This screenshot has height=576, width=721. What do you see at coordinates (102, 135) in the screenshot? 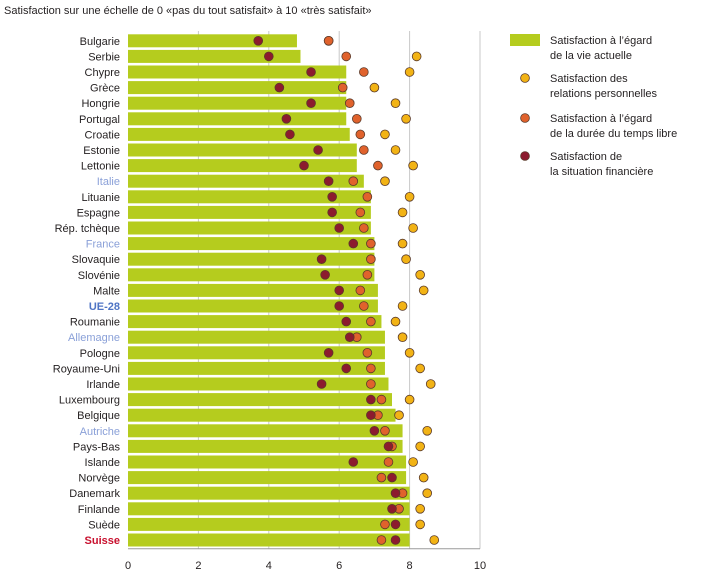
I see `category-label-6: Croatie` at bounding box center [102, 135].